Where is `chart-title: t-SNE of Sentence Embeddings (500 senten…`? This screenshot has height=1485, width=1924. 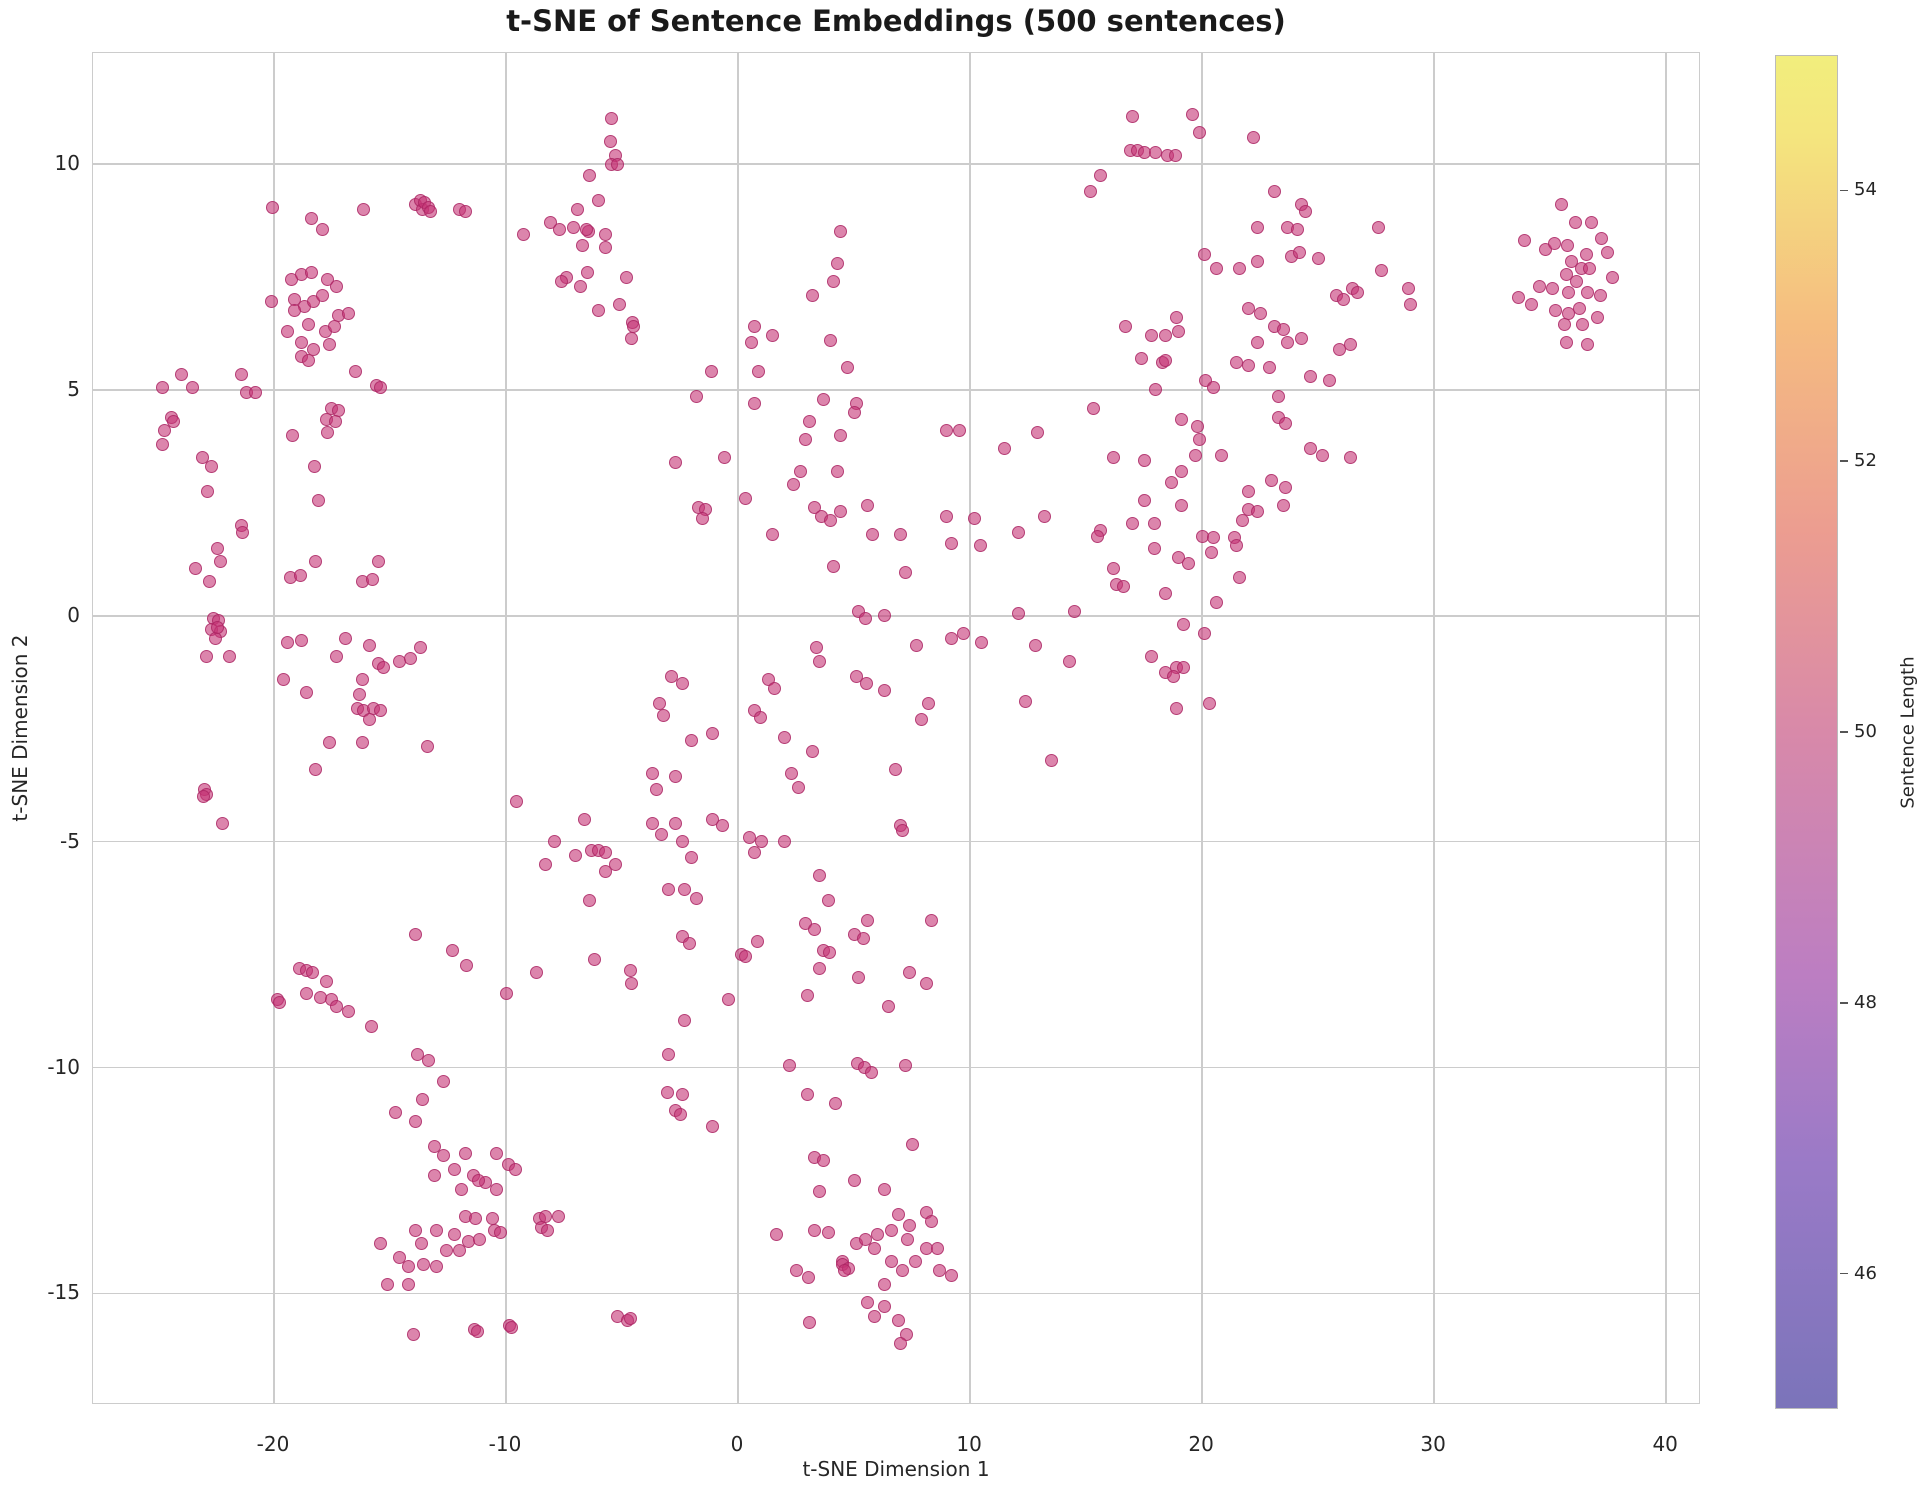 chart-title: t-SNE of Sentence Embeddings (500 senten… is located at coordinates (896, 21).